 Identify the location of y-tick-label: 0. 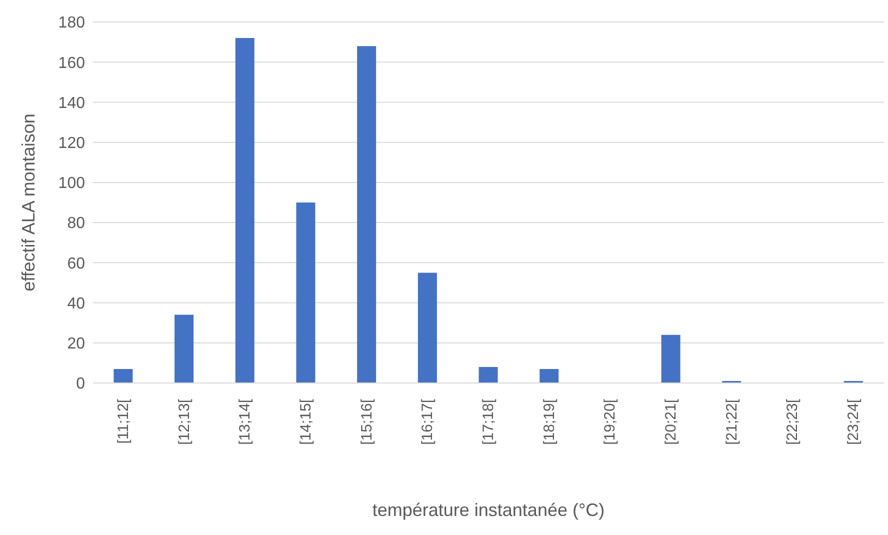
(81, 384).